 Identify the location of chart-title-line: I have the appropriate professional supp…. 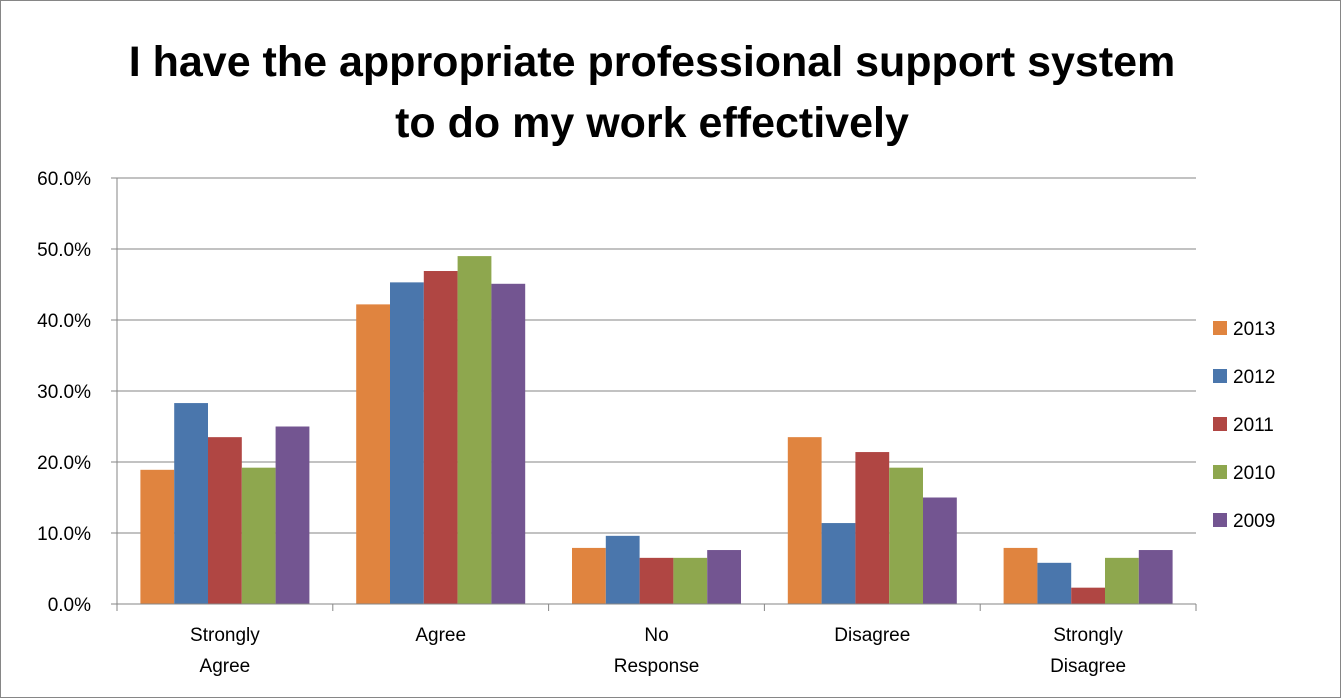
(652, 62).